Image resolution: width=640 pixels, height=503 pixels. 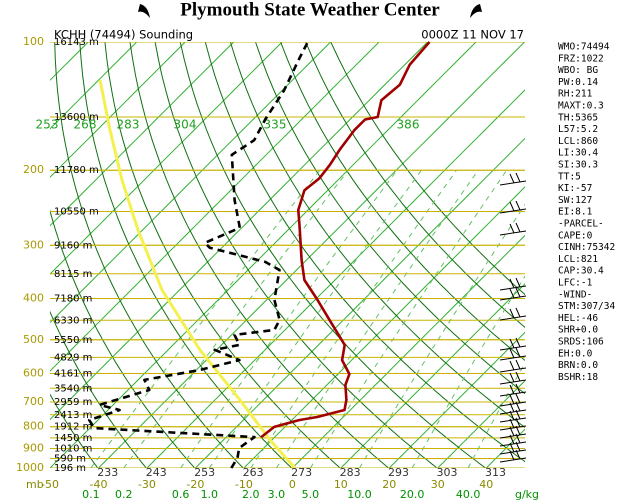 I want to click on index-text: BRN:0.0, so click(x=578, y=365).